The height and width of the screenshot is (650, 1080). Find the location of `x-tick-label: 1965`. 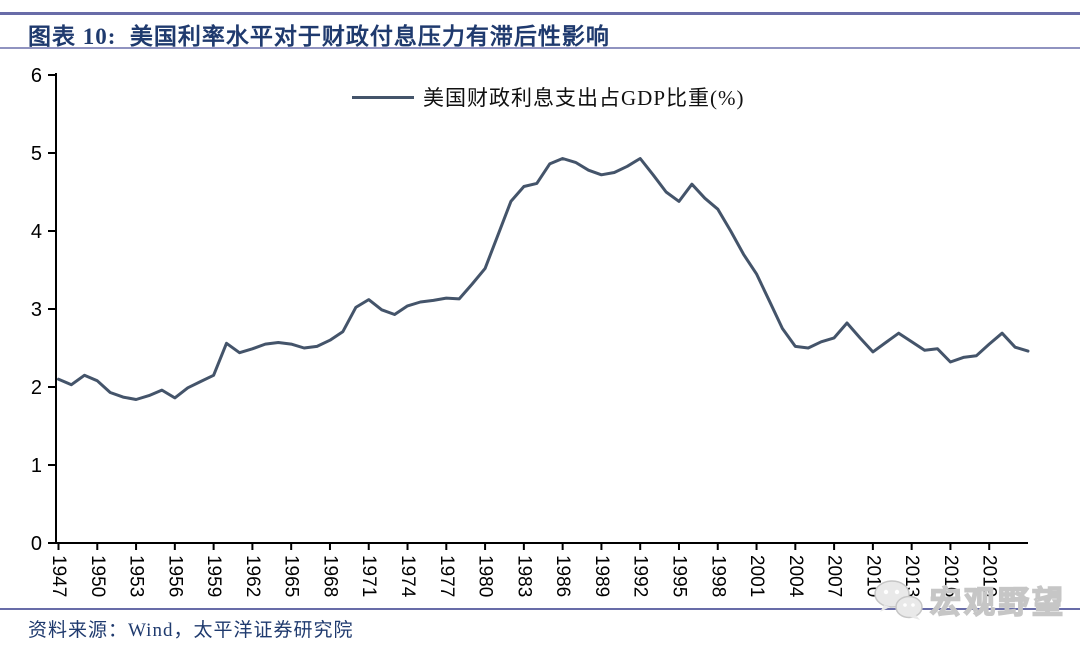

x-tick-label: 1965 is located at coordinates (291, 576).